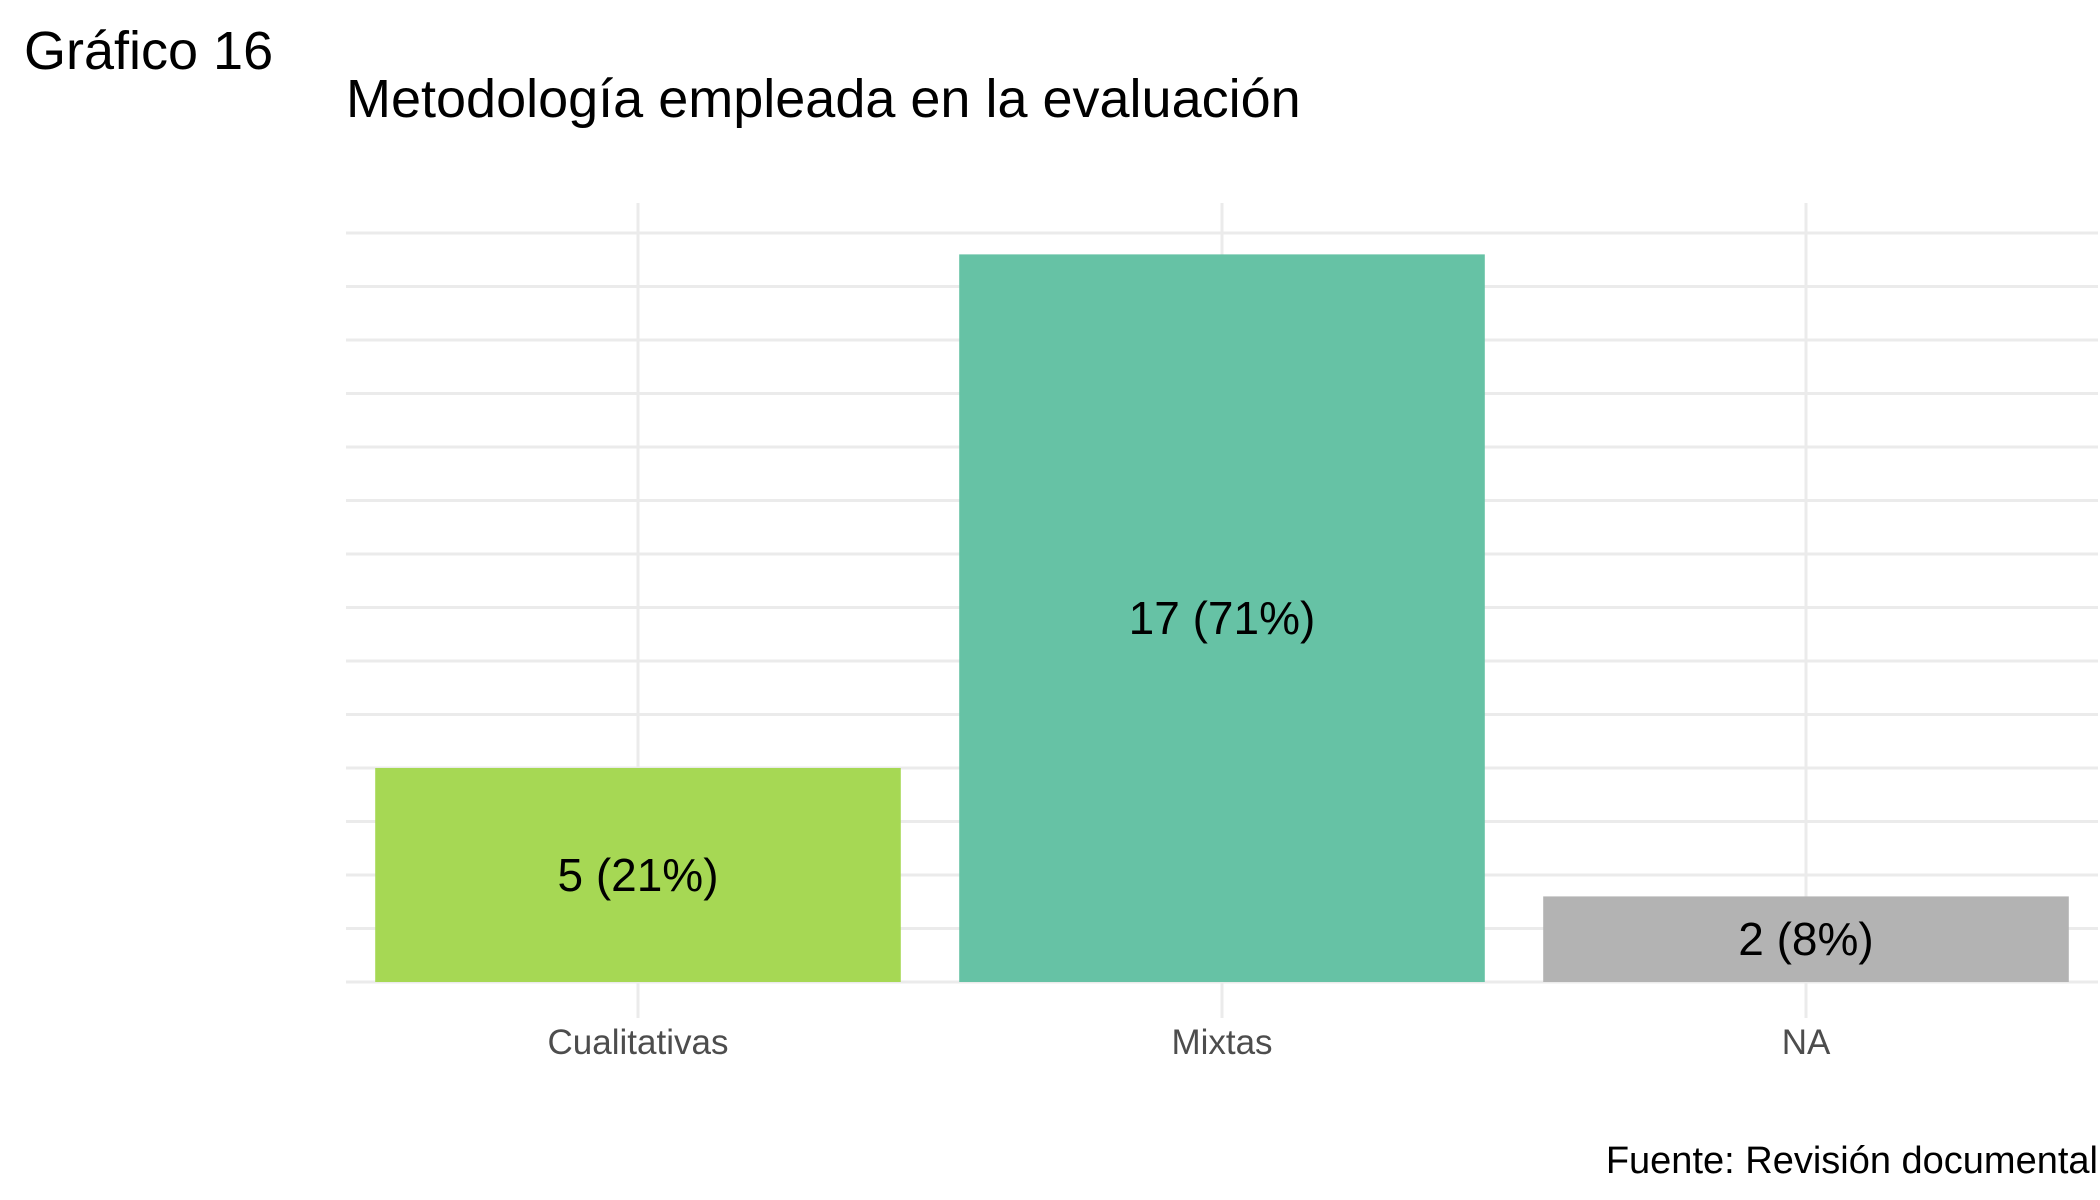  I want to click on data-label: 2 (8%), so click(1805, 939).